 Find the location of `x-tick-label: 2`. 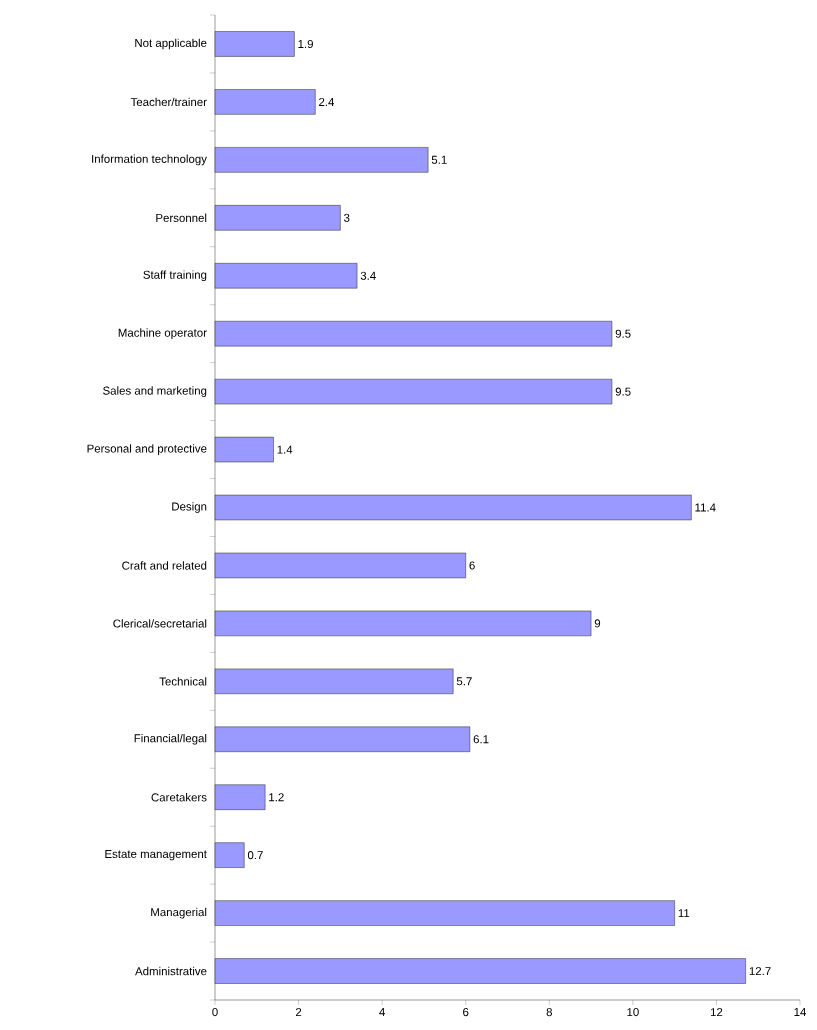

x-tick-label: 2 is located at coordinates (298, 1012).